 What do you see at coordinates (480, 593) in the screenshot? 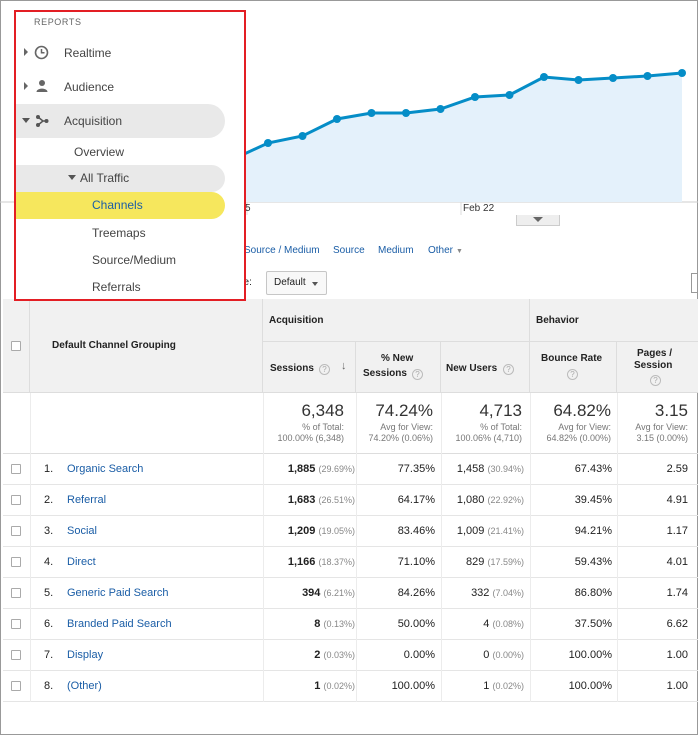
I see `new-users-value: 332` at bounding box center [480, 593].